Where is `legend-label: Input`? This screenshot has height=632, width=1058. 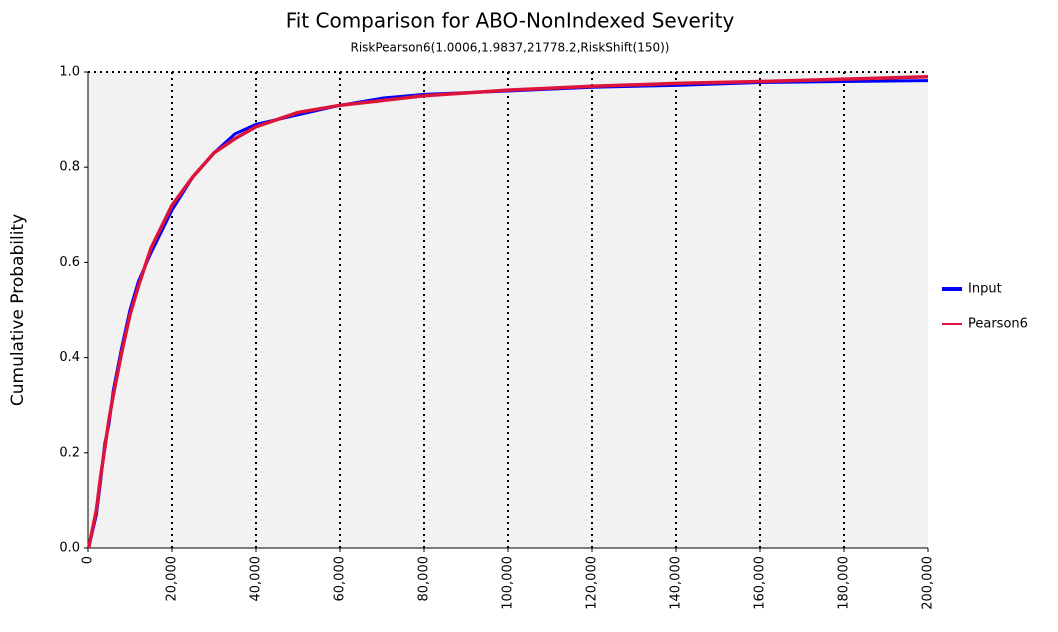
legend-label: Input is located at coordinates (985, 289).